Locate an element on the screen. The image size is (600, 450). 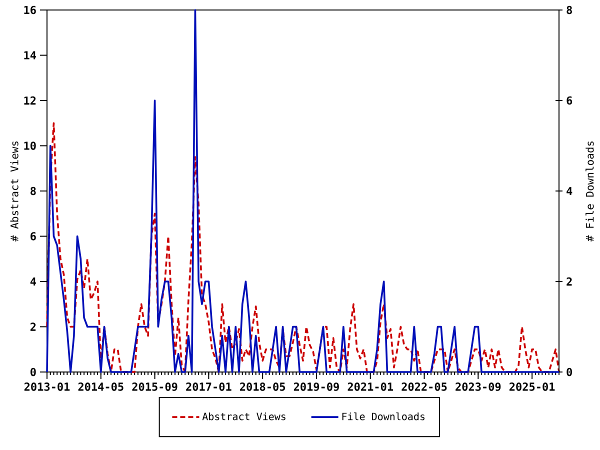
x-tick-label: 2018-05 is located at coordinates (262, 386).